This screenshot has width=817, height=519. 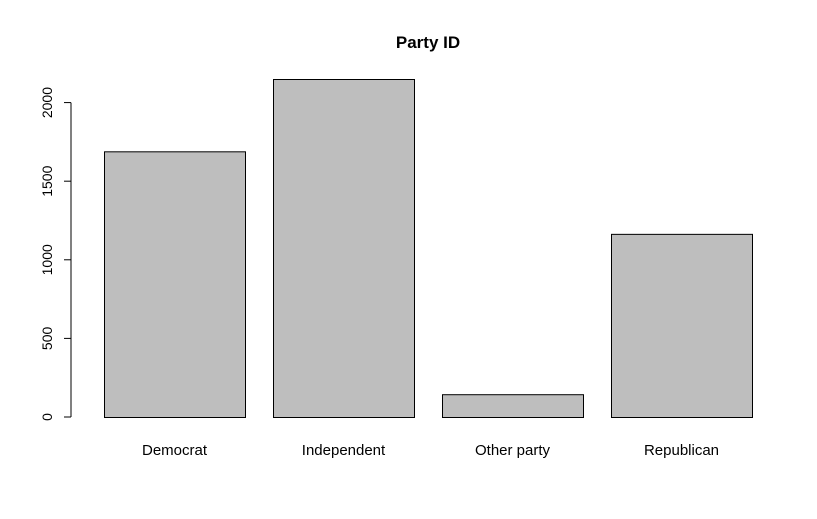 What do you see at coordinates (430, 450) in the screenshot?
I see `x-axis-labels: Democrat Independent Other party Republican` at bounding box center [430, 450].